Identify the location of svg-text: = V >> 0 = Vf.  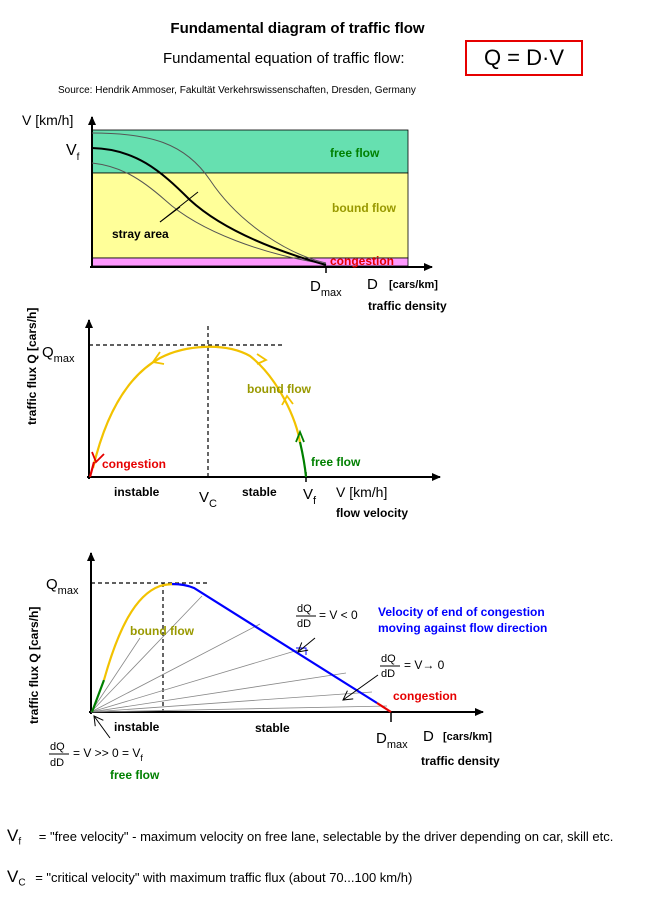
(108, 754).